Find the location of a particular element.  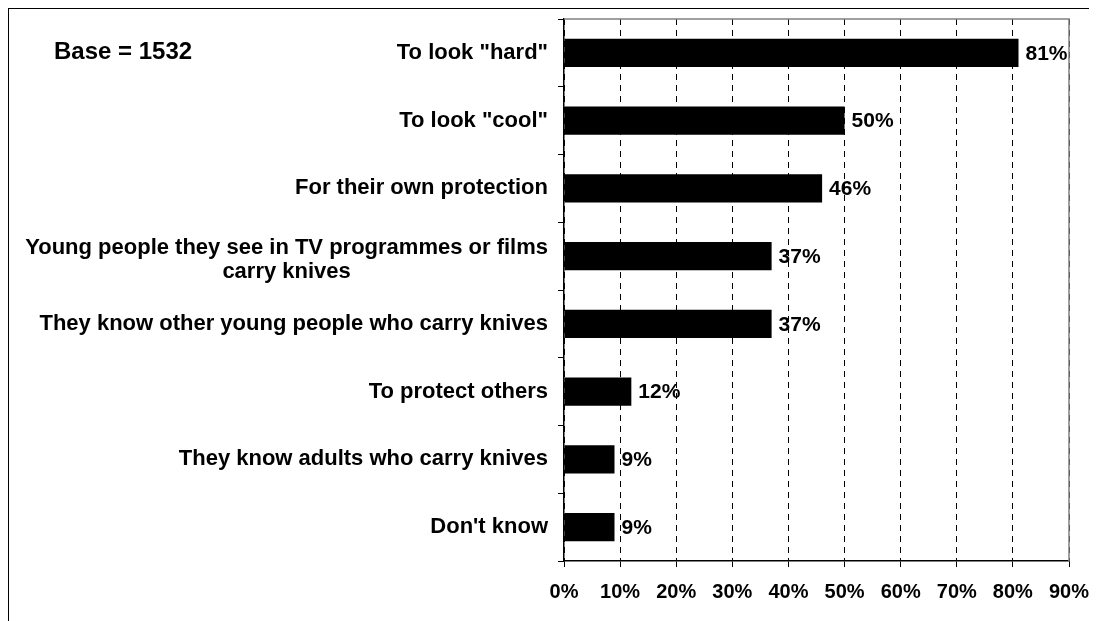

y-tick-label: Don't know is located at coordinates (489, 526).